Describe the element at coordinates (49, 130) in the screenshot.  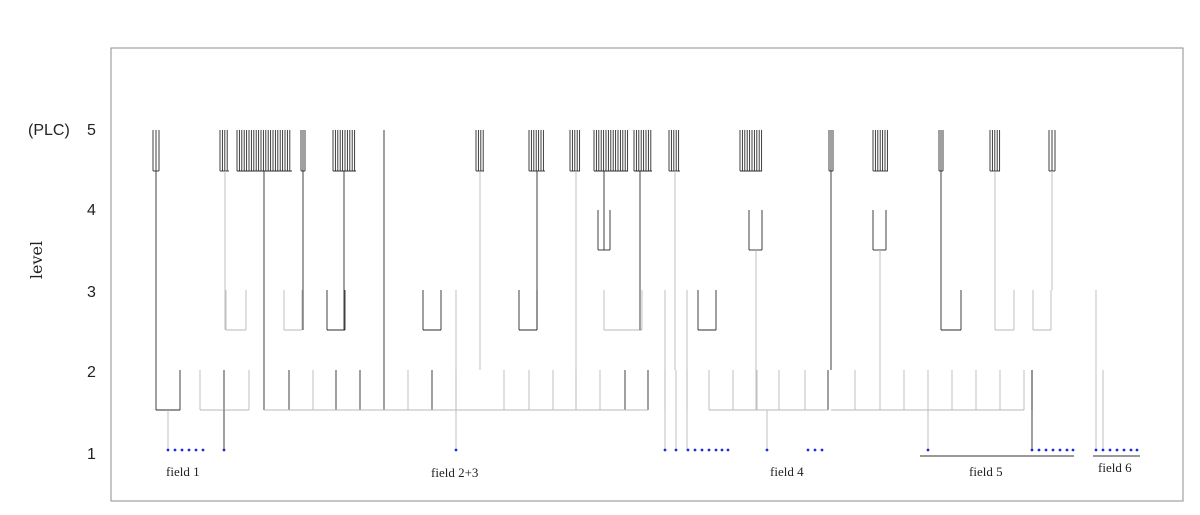
I see `plc-label: (PLC)` at that location.